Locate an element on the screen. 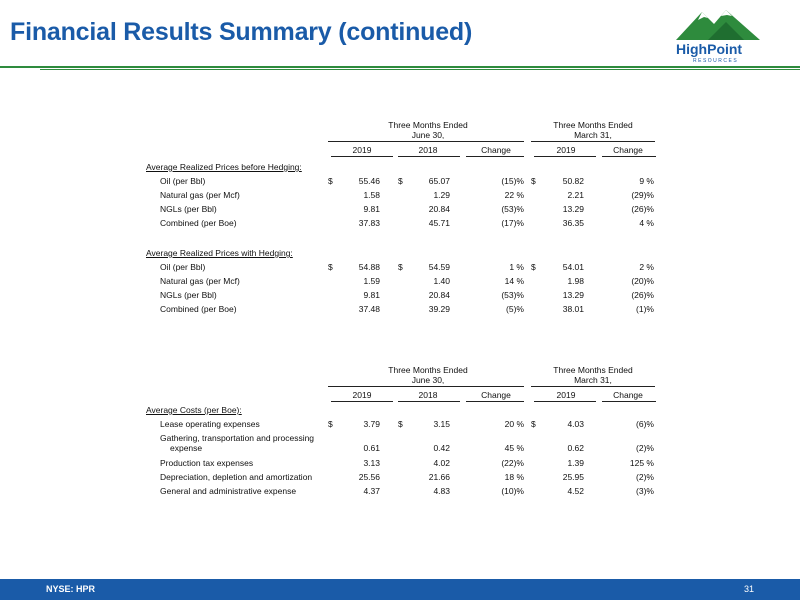 The width and height of the screenshot is (800, 600). logo-subtitle: RESOURCES is located at coordinates (716, 61).